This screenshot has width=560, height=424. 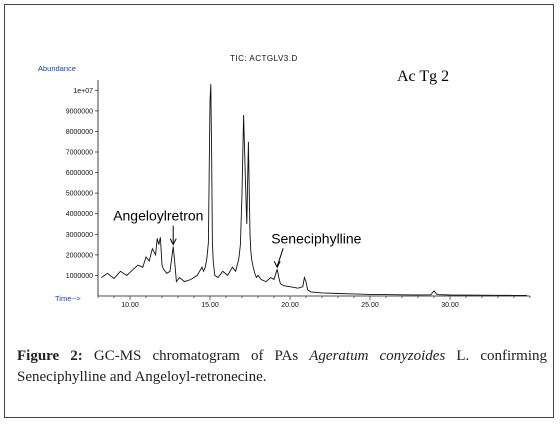 I want to click on x-tick-label: 30.00, so click(x=450, y=305).